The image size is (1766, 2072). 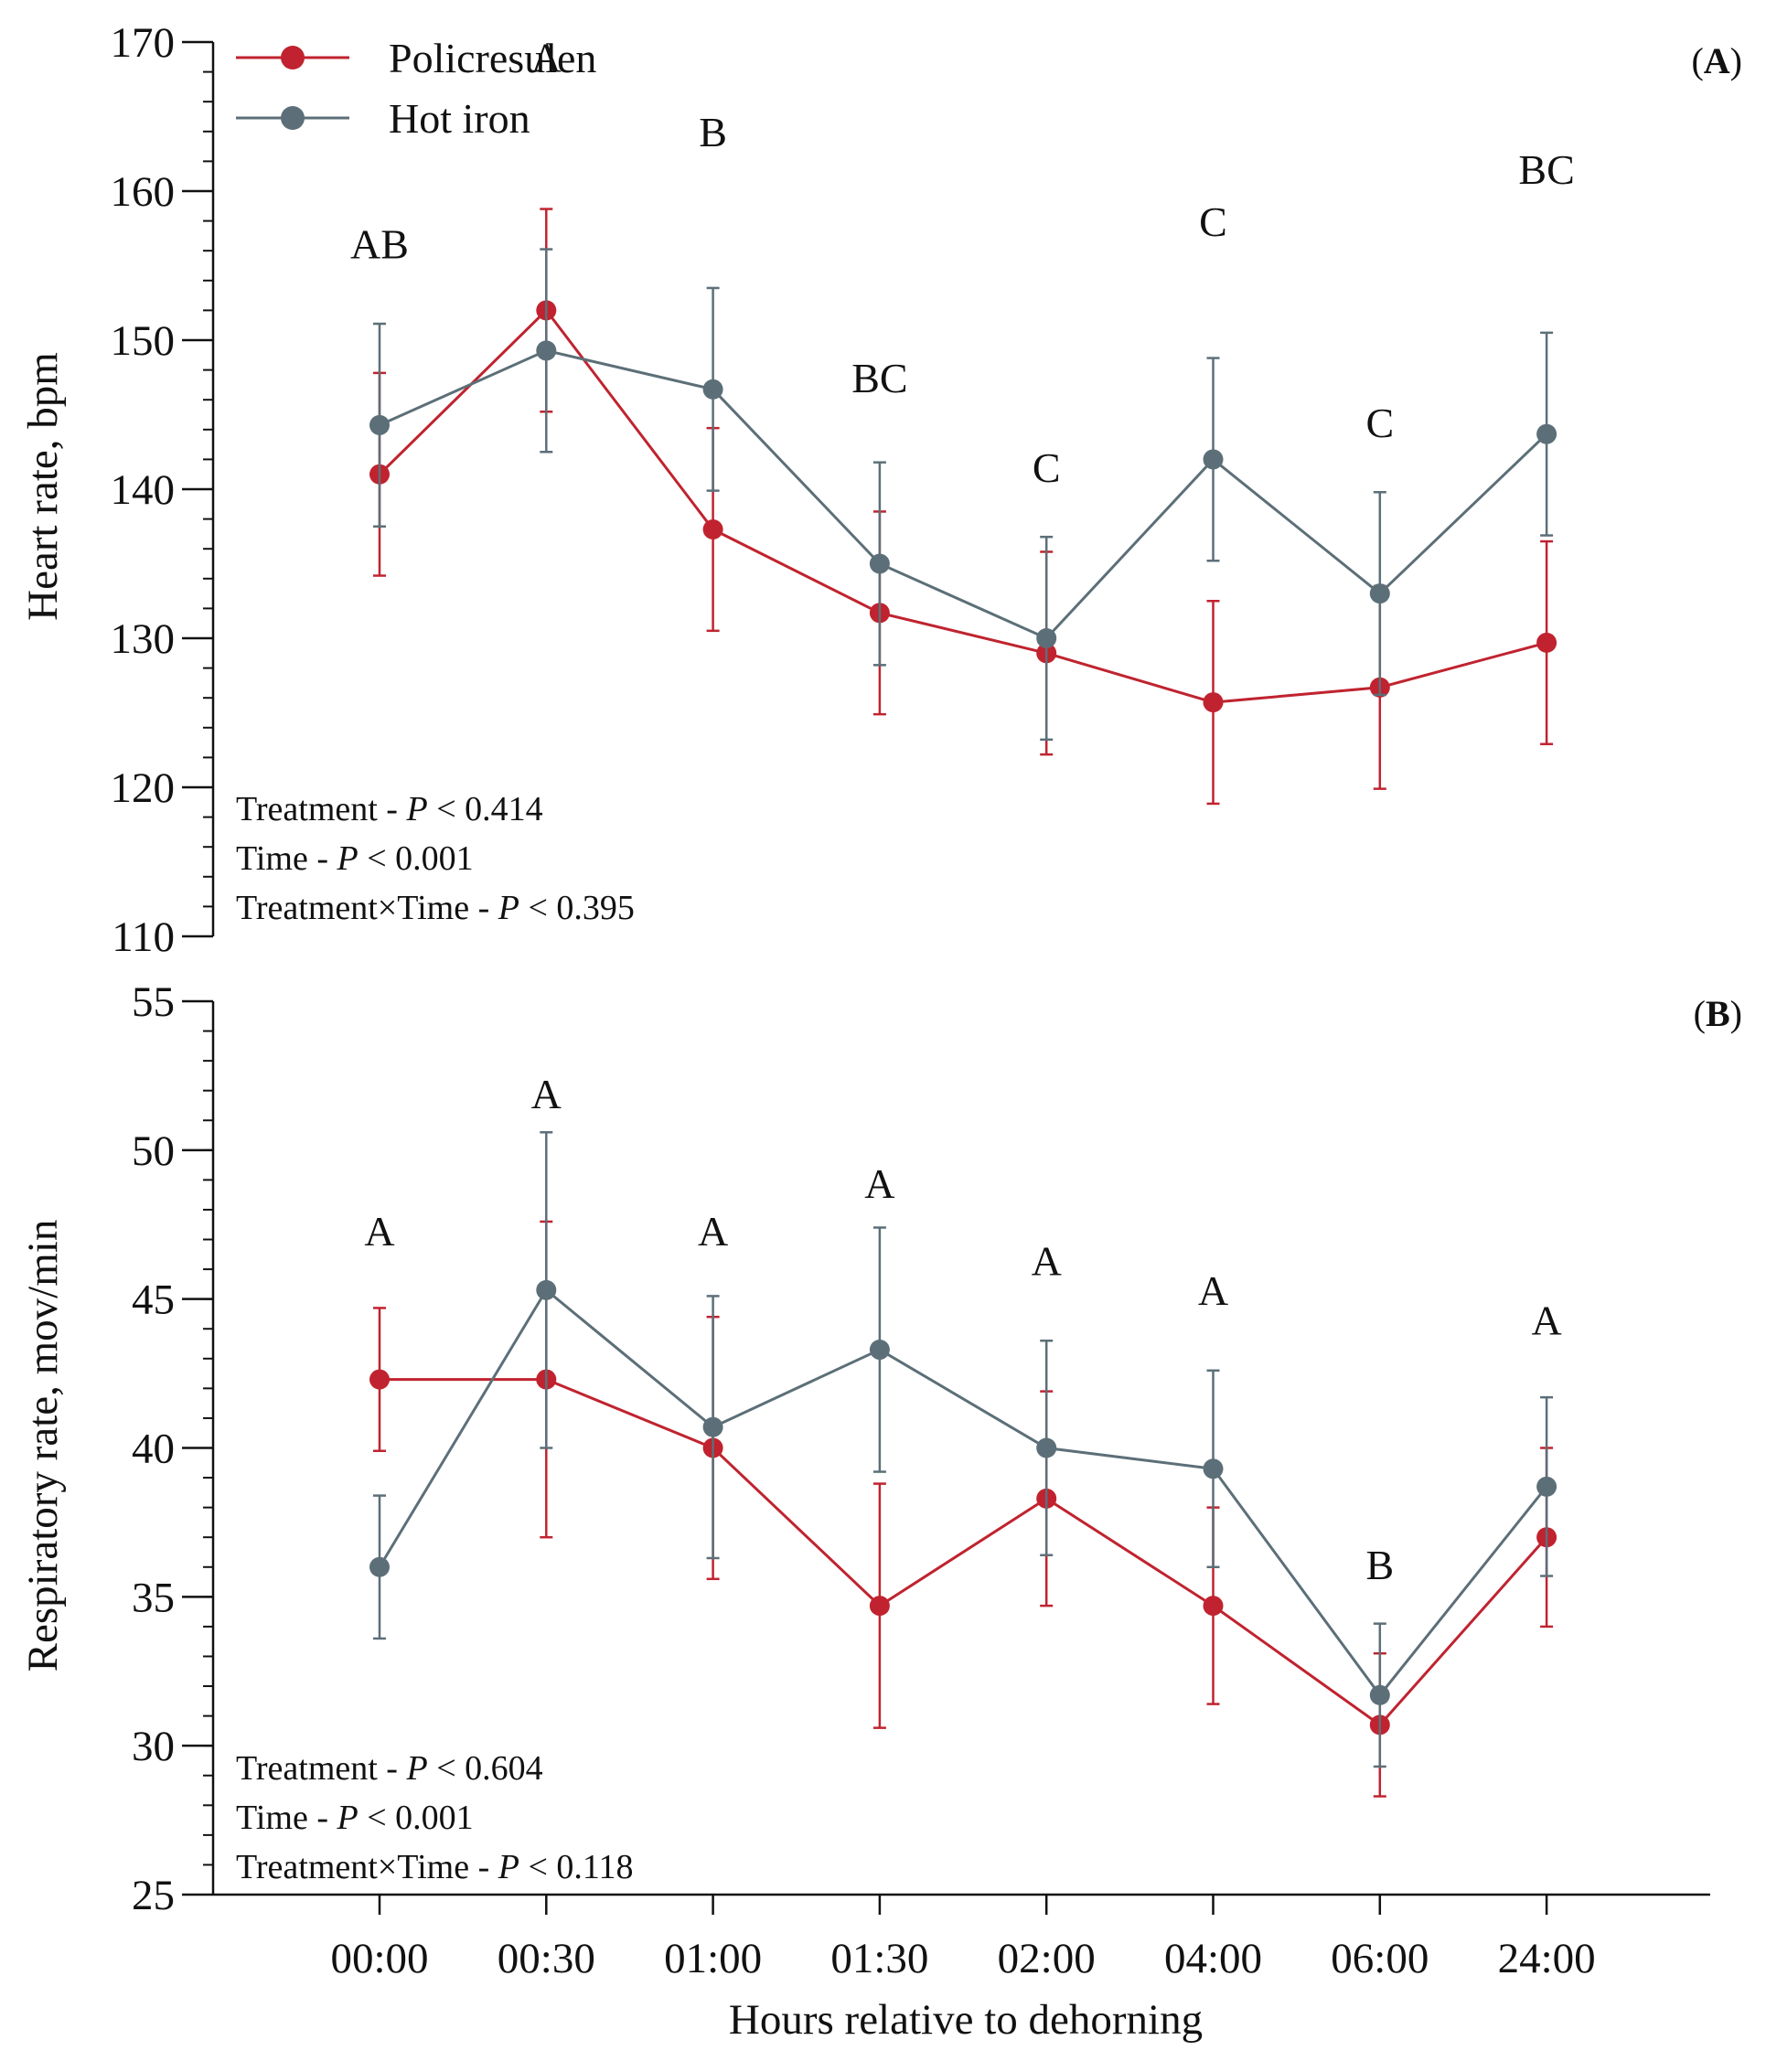 What do you see at coordinates (435, 908) in the screenshot?
I see `stat-interaction-a: Treatment×Time - P < 0.395` at bounding box center [435, 908].